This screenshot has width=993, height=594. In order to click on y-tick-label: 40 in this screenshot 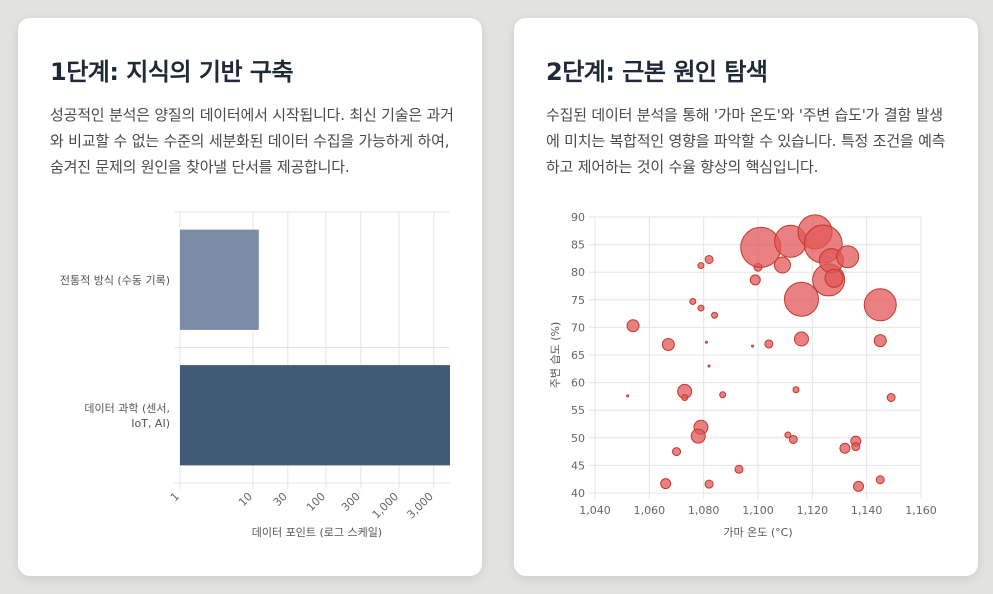, I will do `click(578, 493)`.